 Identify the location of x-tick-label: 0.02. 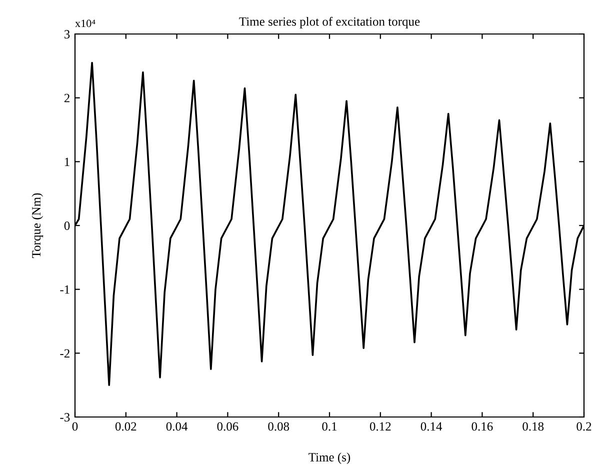
(125, 426).